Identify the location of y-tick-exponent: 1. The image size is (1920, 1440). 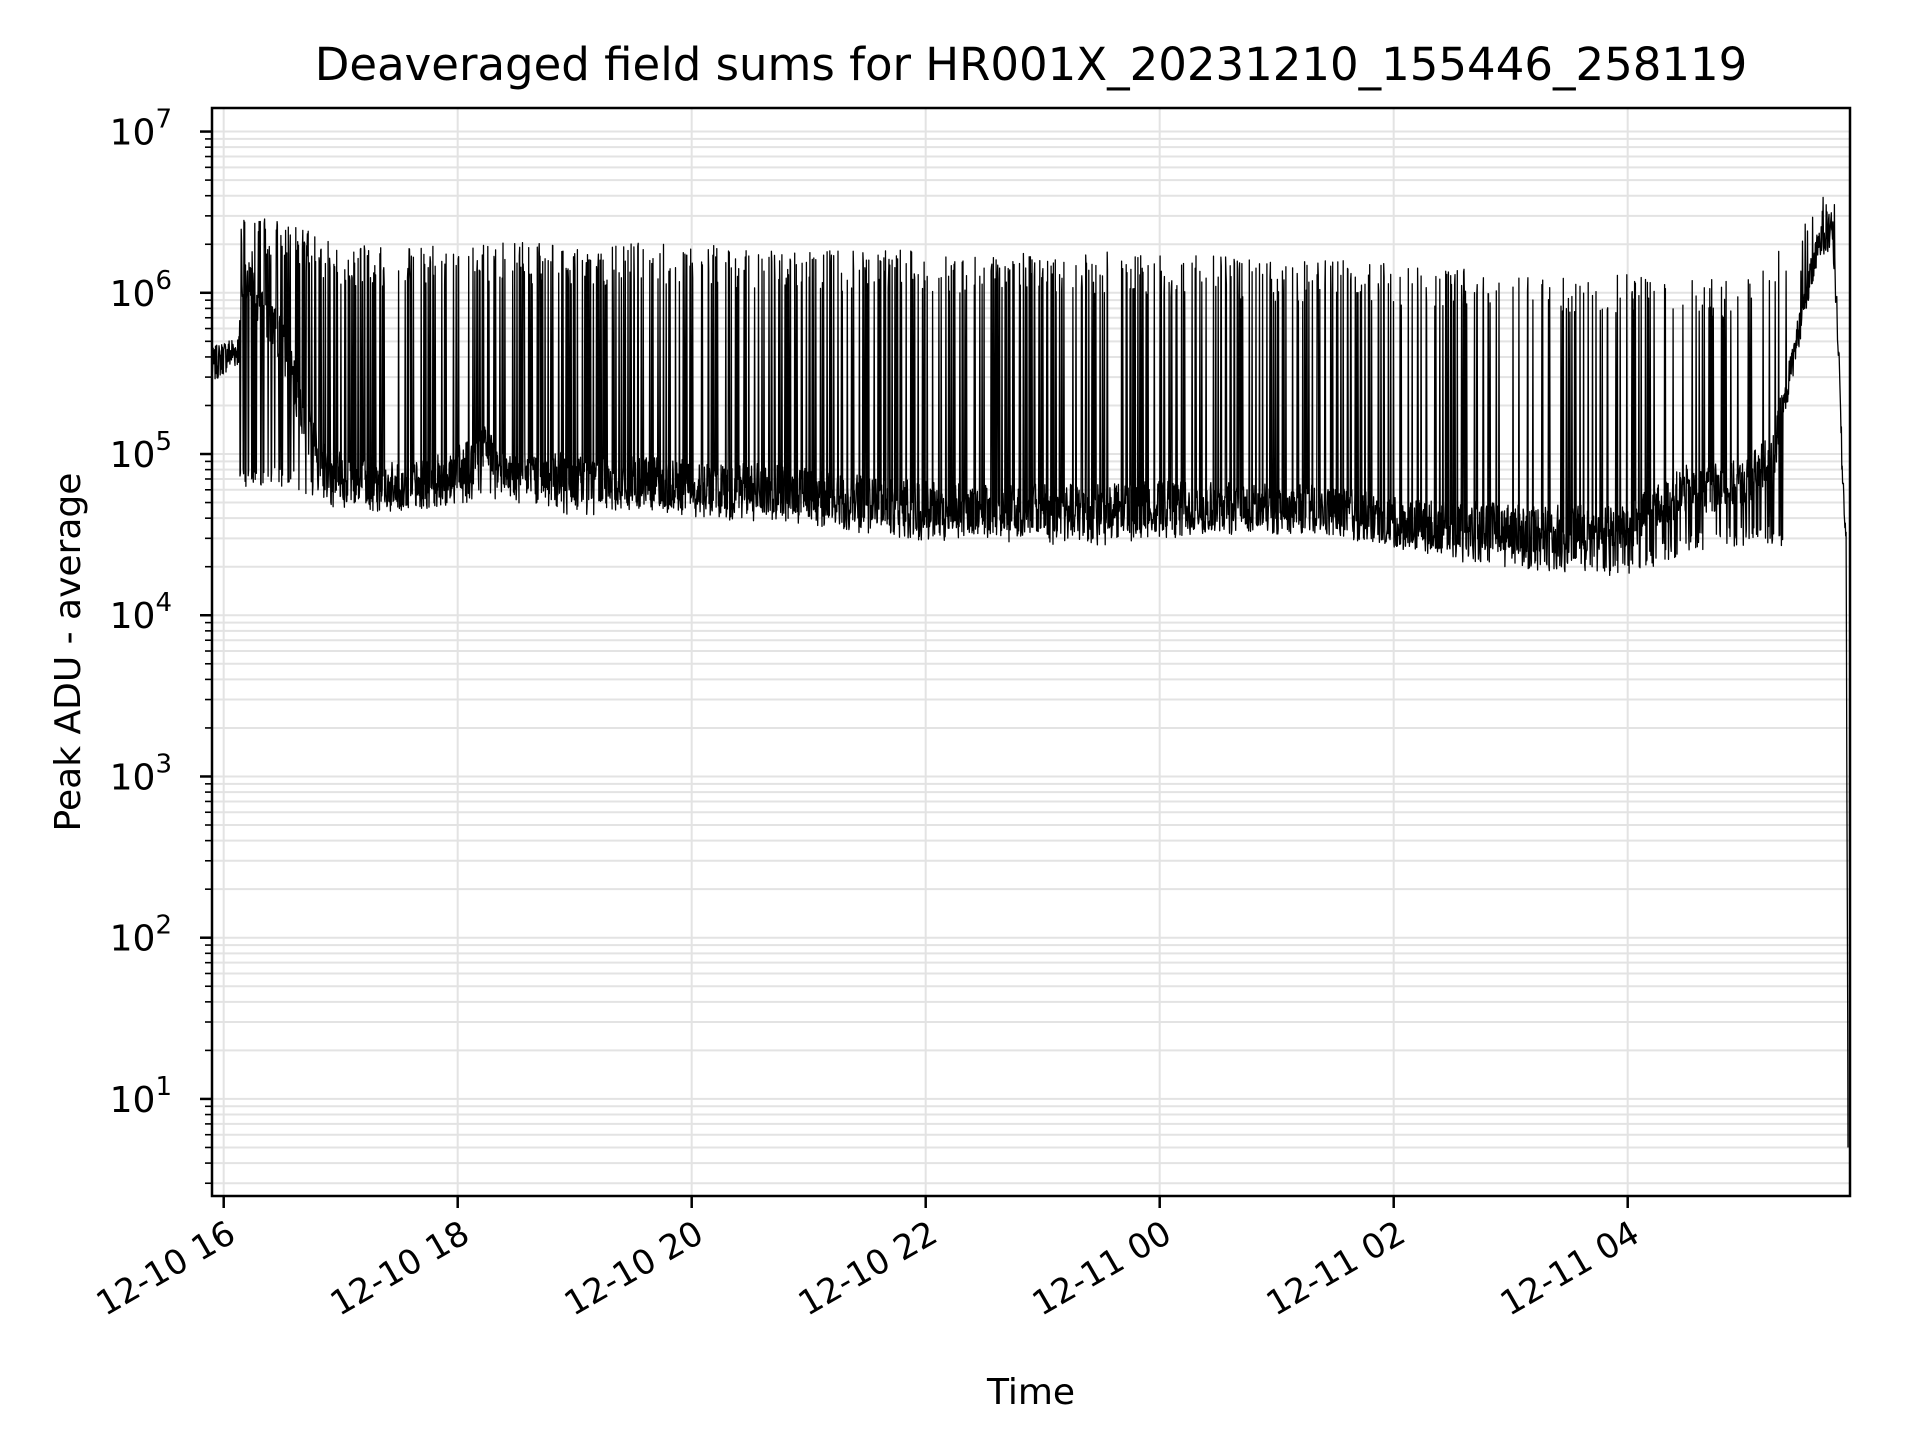
(163, 1087).